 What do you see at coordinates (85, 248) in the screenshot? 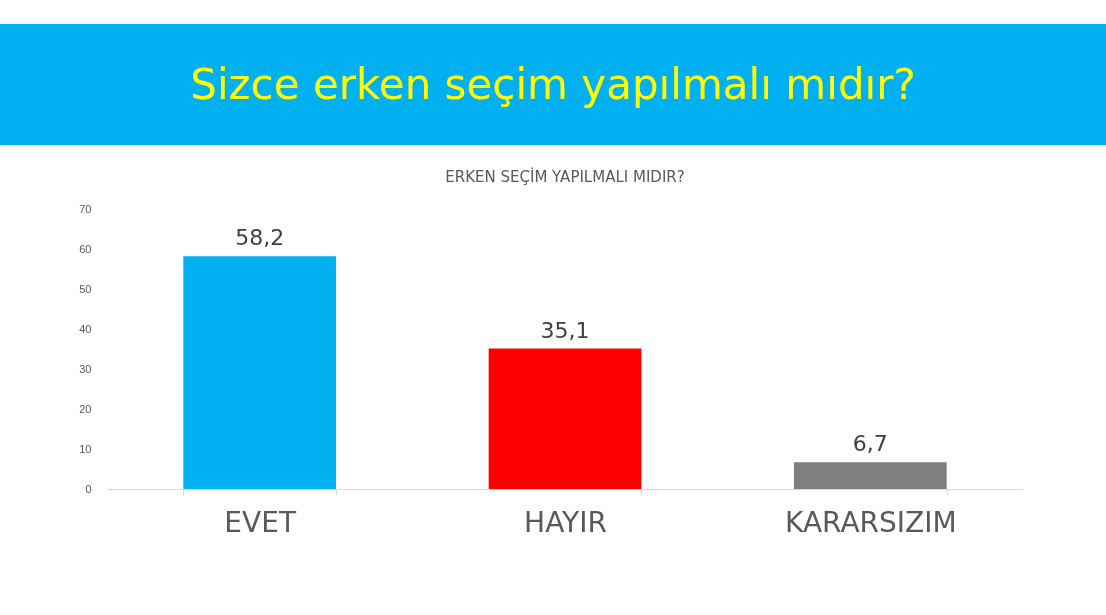
I see `y-tick-label: 60` at bounding box center [85, 248].